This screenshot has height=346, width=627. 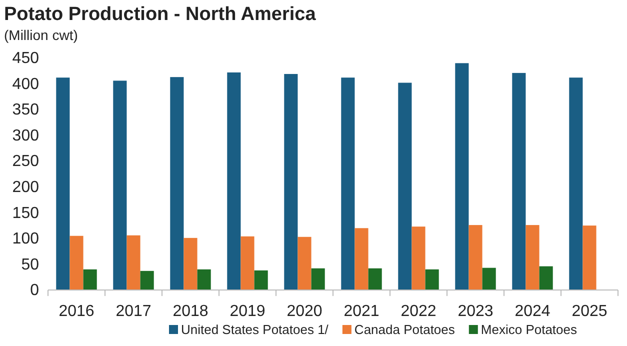 What do you see at coordinates (160, 14) in the screenshot?
I see `chart-title: Potato Production - North America` at bounding box center [160, 14].